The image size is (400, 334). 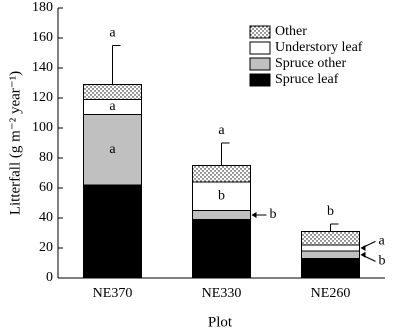 What do you see at coordinates (291, 31) in the screenshot?
I see `legend-label: Other` at bounding box center [291, 31].